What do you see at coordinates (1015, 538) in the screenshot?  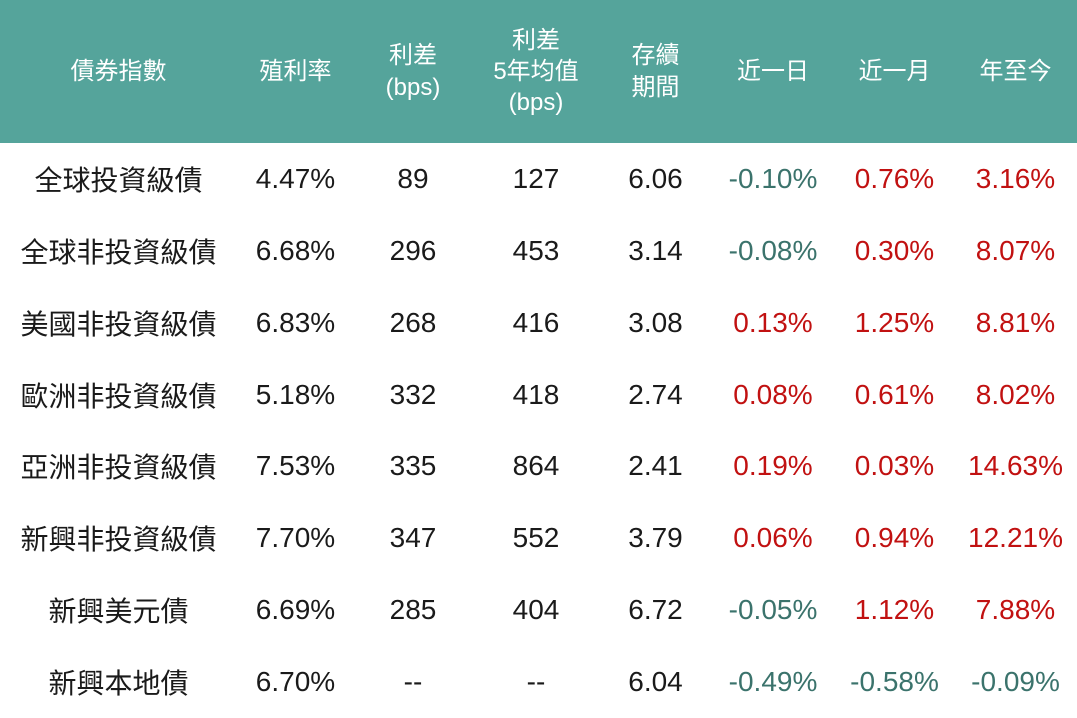 I see `cell-ytd: 12.21%` at bounding box center [1015, 538].